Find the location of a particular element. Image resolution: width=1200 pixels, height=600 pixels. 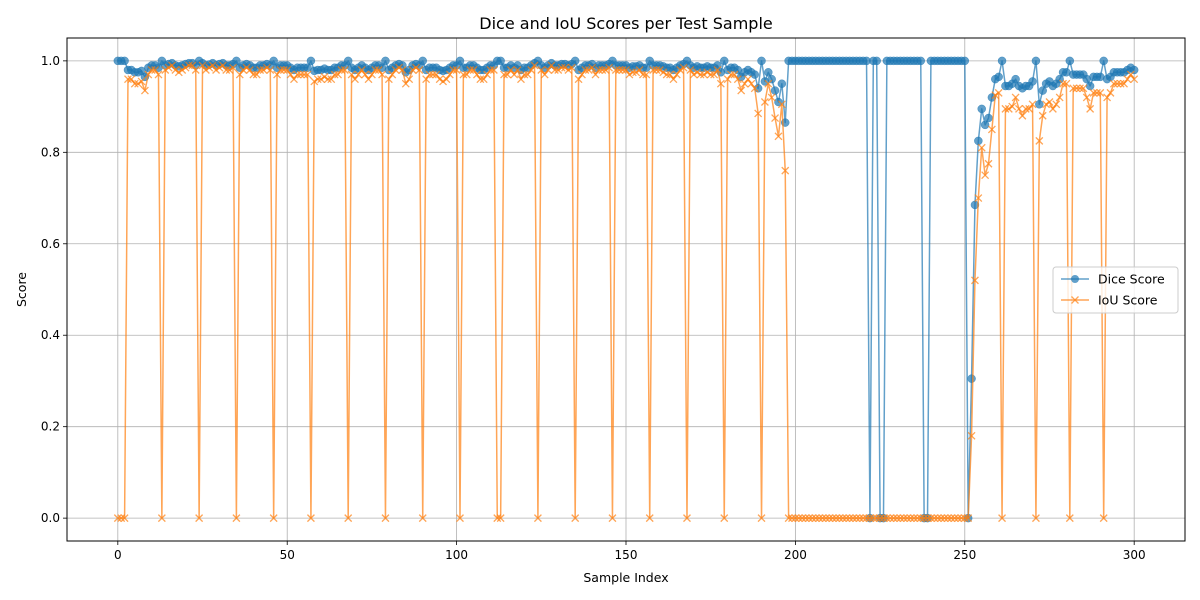

legend: Dice Score IoU Score is located at coordinates (1115, 290).